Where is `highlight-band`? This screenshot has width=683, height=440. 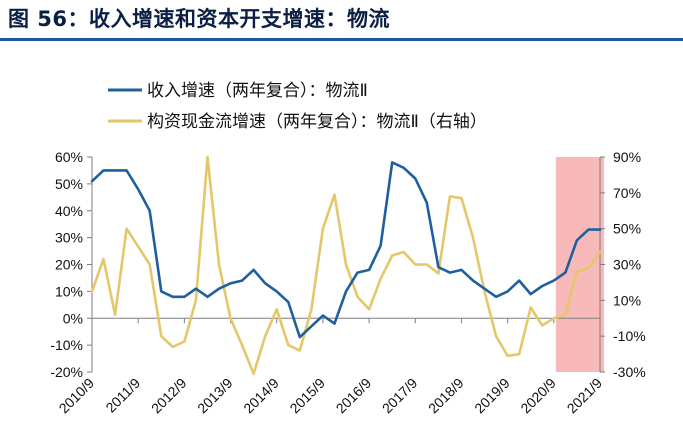
highlight-band is located at coordinates (579, 264).